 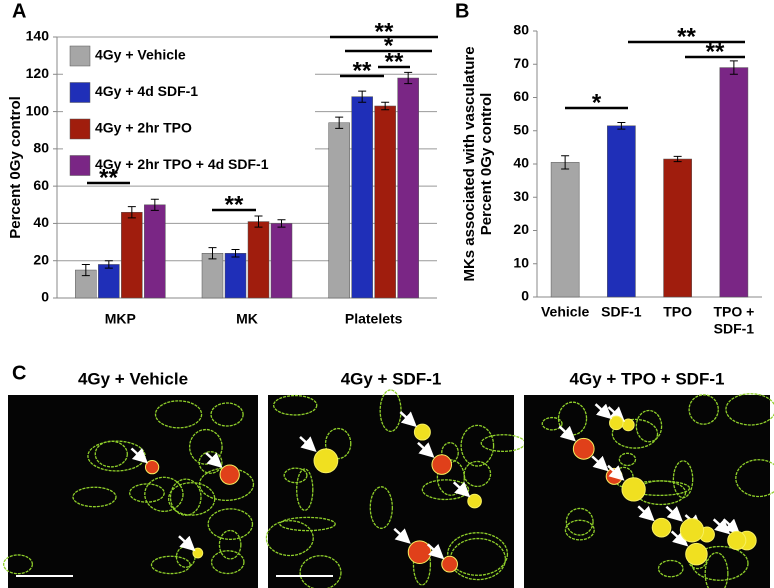 What do you see at coordinates (462, 11) in the screenshot?
I see `panel-label: B` at bounding box center [462, 11].